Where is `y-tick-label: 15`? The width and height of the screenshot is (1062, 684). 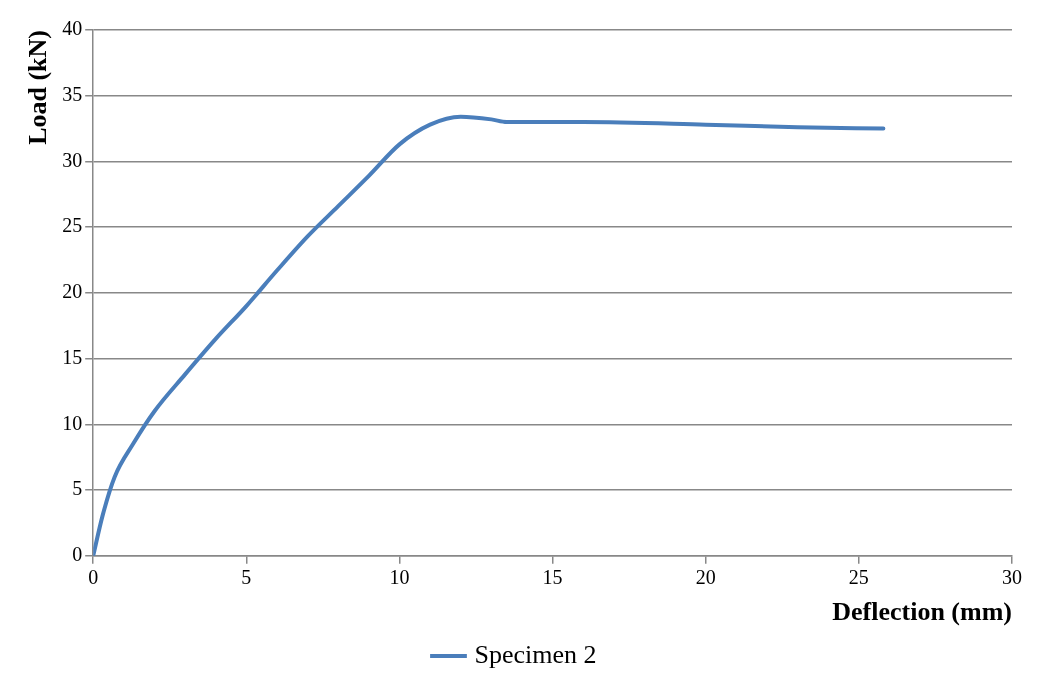 y-tick-label: 15 is located at coordinates (72, 356).